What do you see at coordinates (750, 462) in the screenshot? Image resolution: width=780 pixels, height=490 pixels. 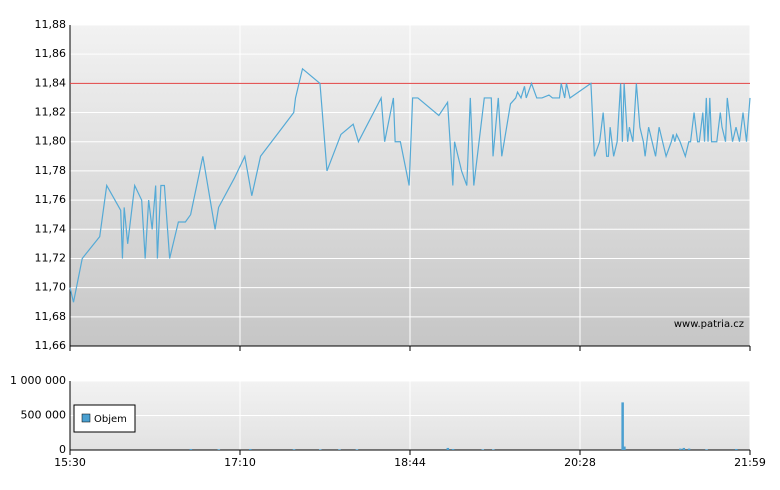 I see `x-tick-label: 21:59` at bounding box center [750, 462].